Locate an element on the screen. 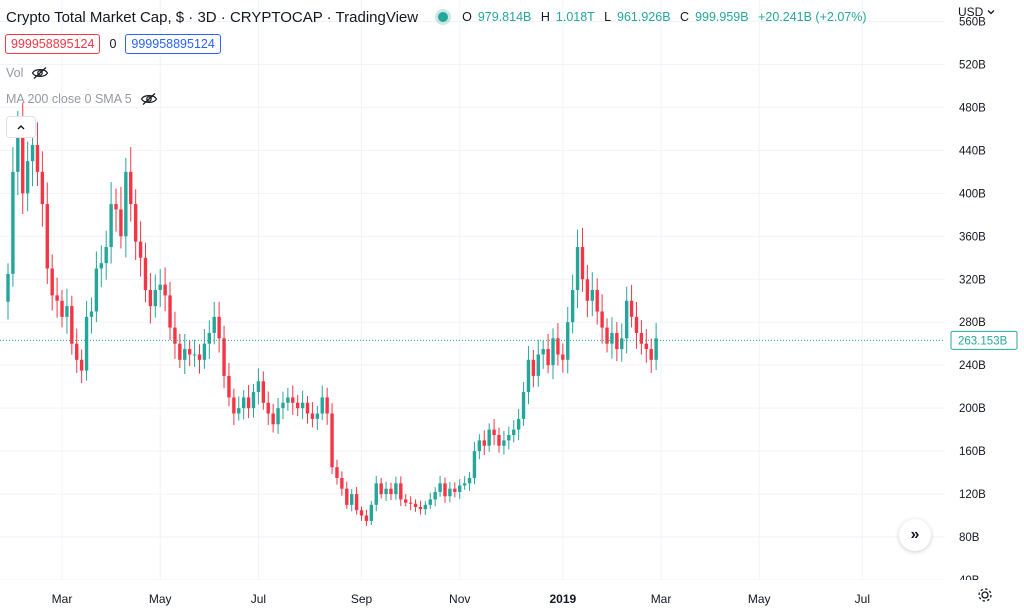  y-tick-label: 120B is located at coordinates (972, 495).